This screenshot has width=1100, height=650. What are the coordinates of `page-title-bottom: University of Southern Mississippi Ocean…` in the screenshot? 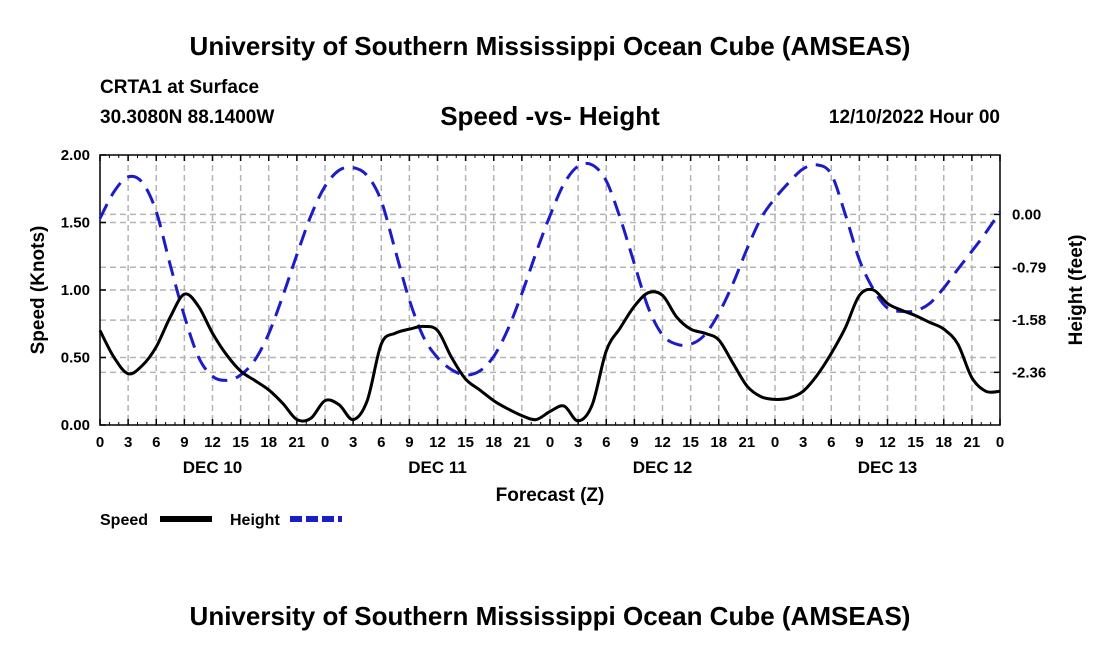 It's located at (550, 616).